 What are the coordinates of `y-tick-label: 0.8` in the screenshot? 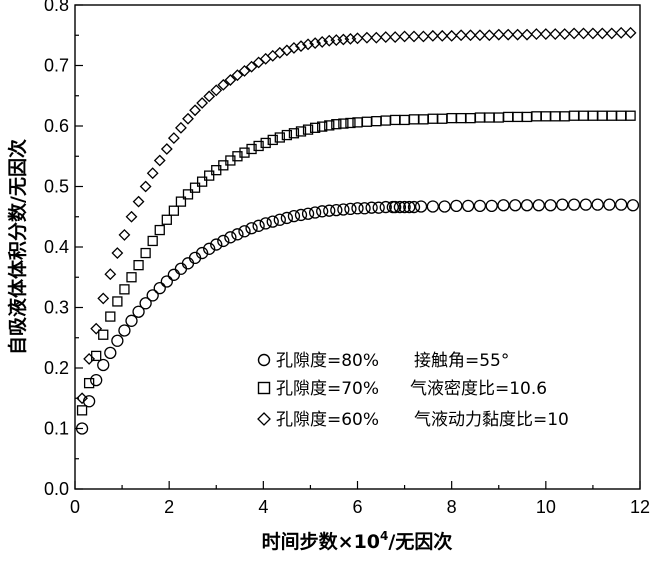 It's located at (56, 7).